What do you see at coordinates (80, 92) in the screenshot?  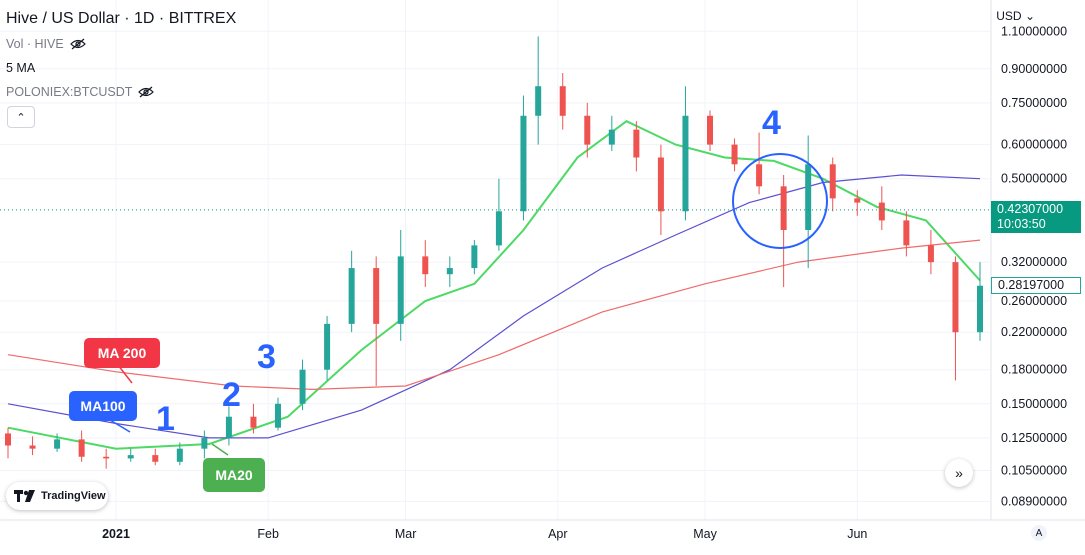 I see `compare-legend: POLONIEX:BTCUSDT` at bounding box center [80, 92].